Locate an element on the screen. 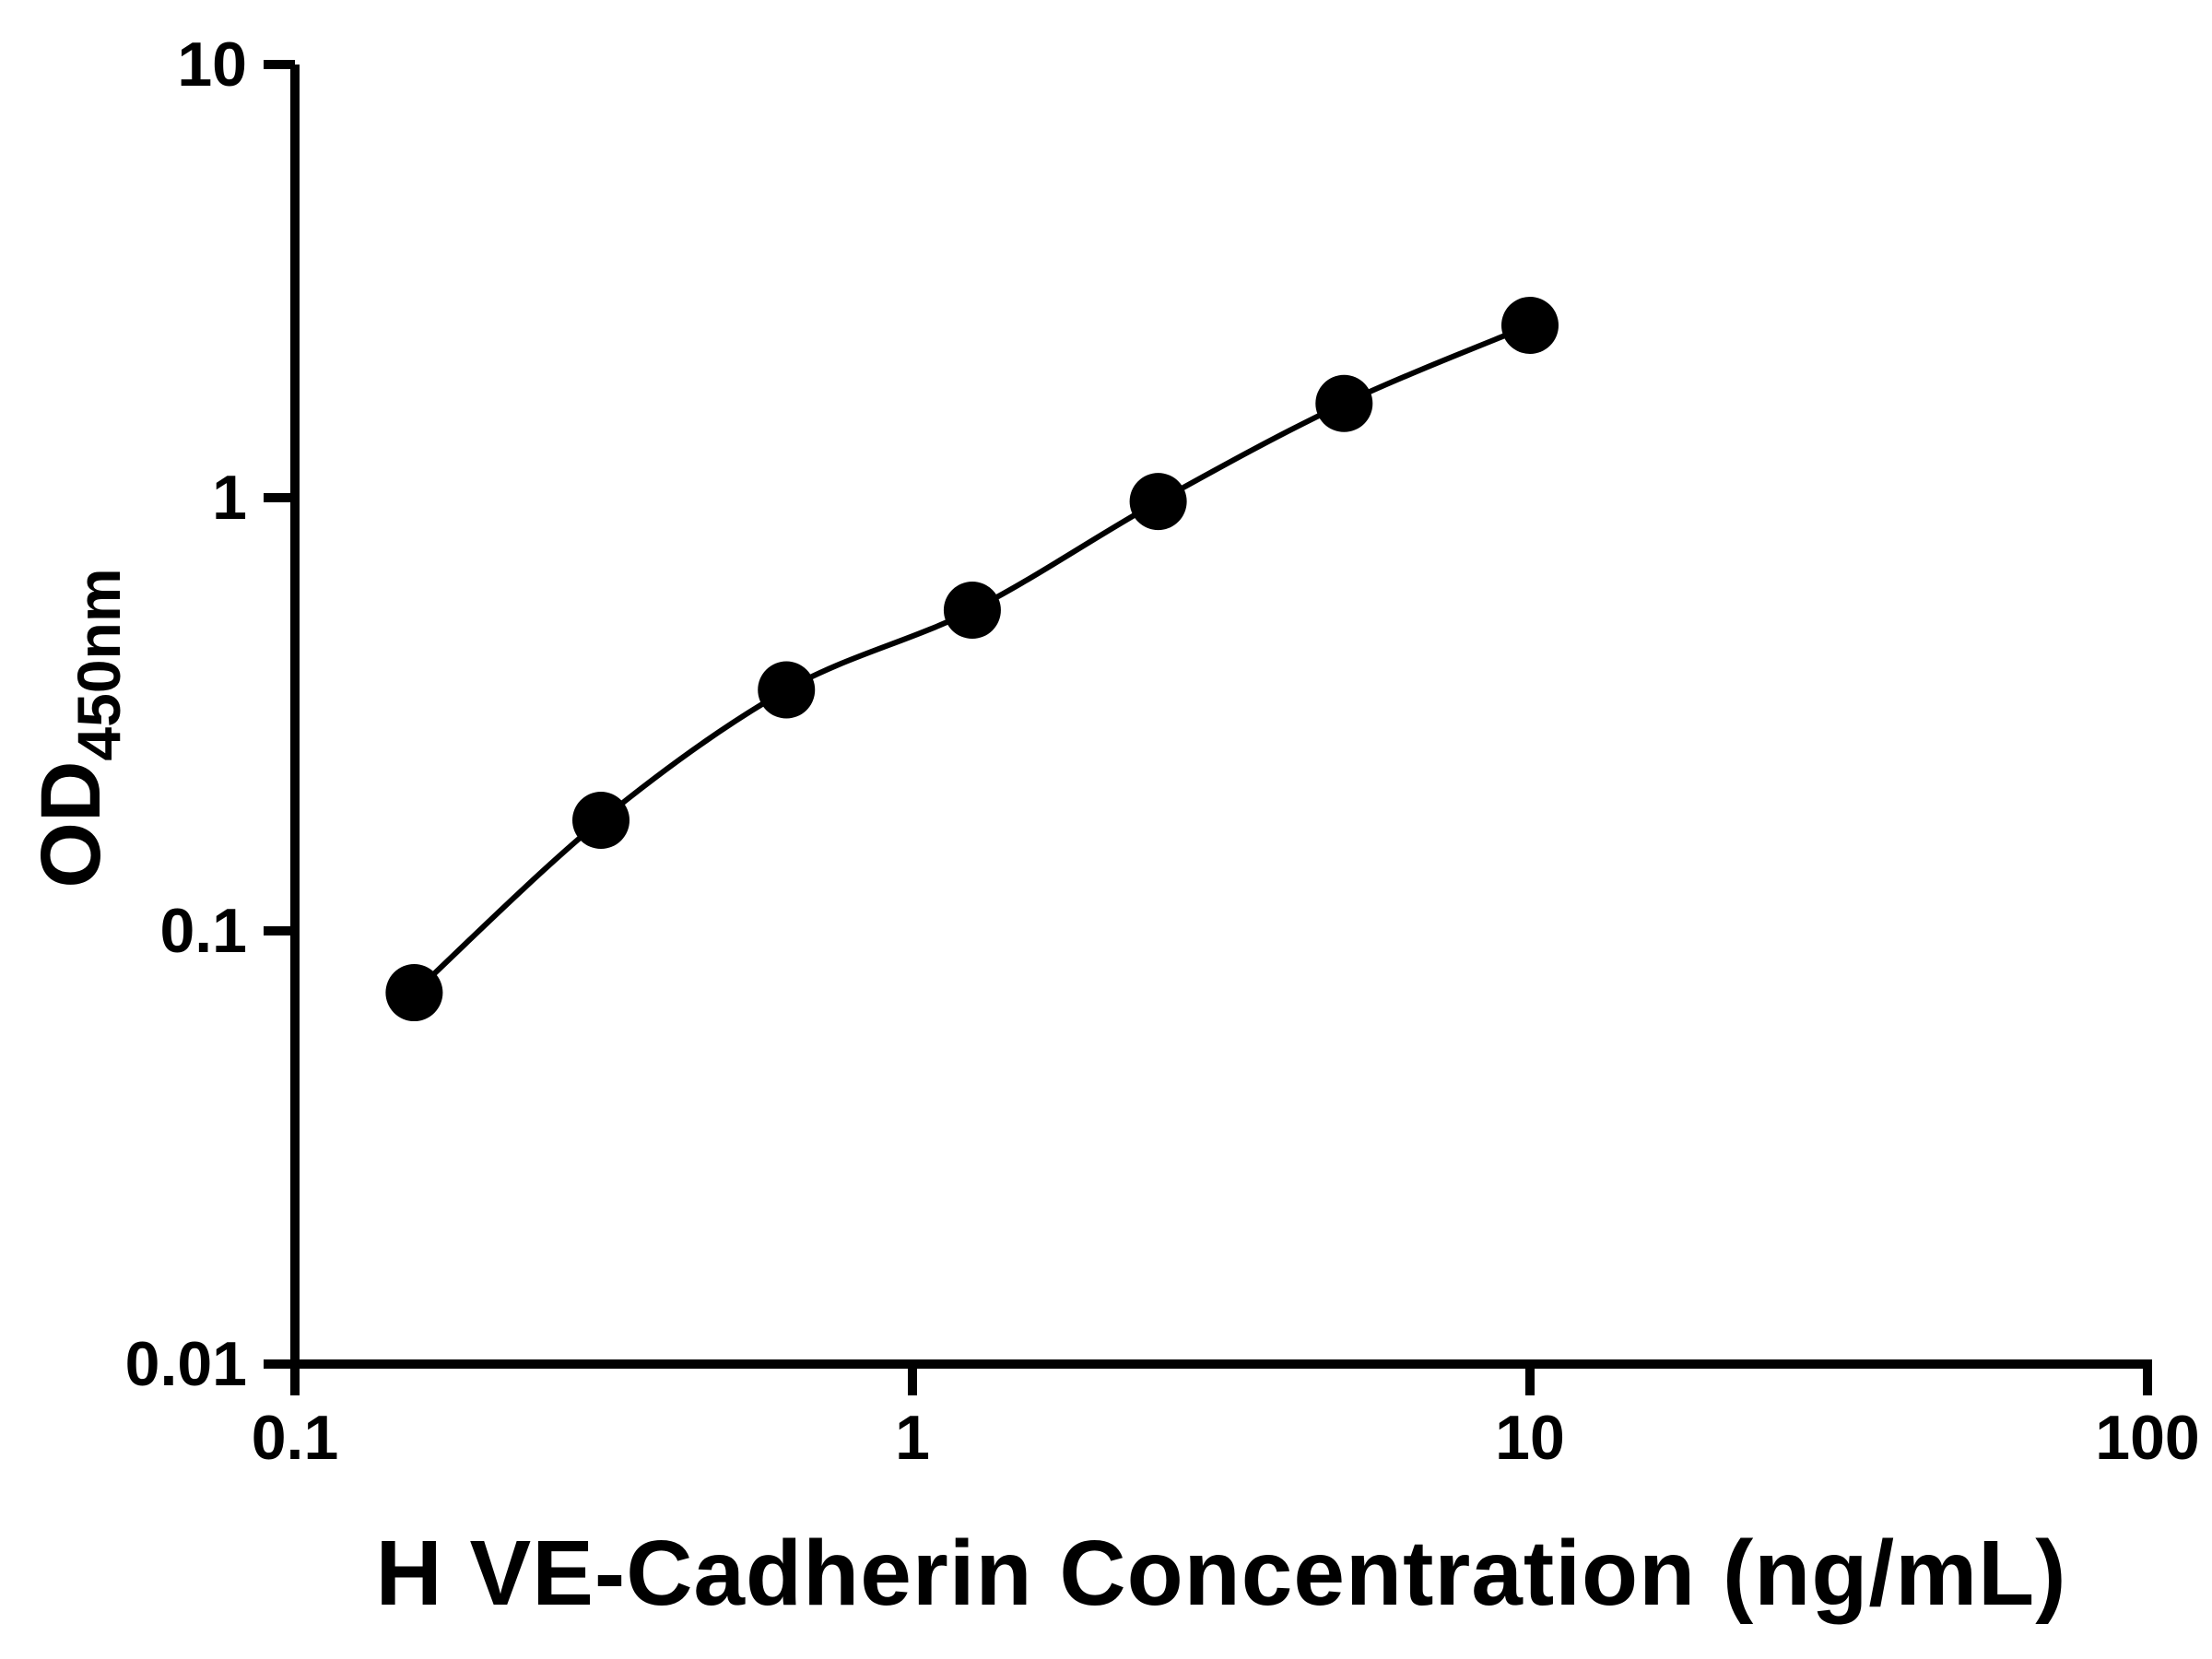 The height and width of the screenshot is (1659, 2212). x-axis-title: H VE-Cadherin Concentration (ng/mL) is located at coordinates (1221, 1573).